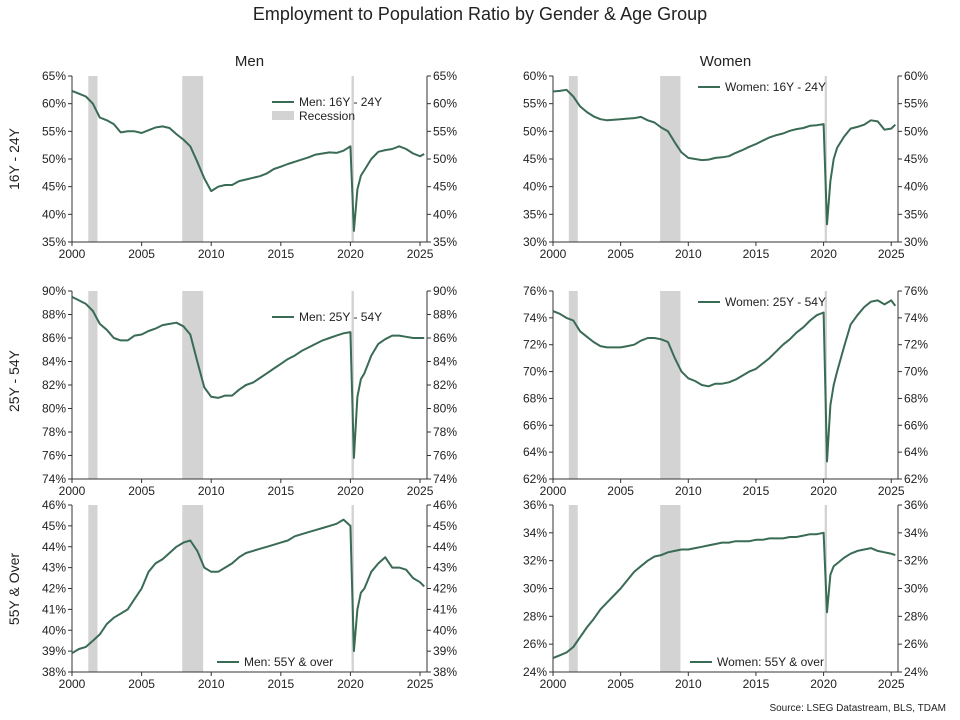 The height and width of the screenshot is (720, 960). I want to click on y-tick-label-right: 43%, so click(445, 568).